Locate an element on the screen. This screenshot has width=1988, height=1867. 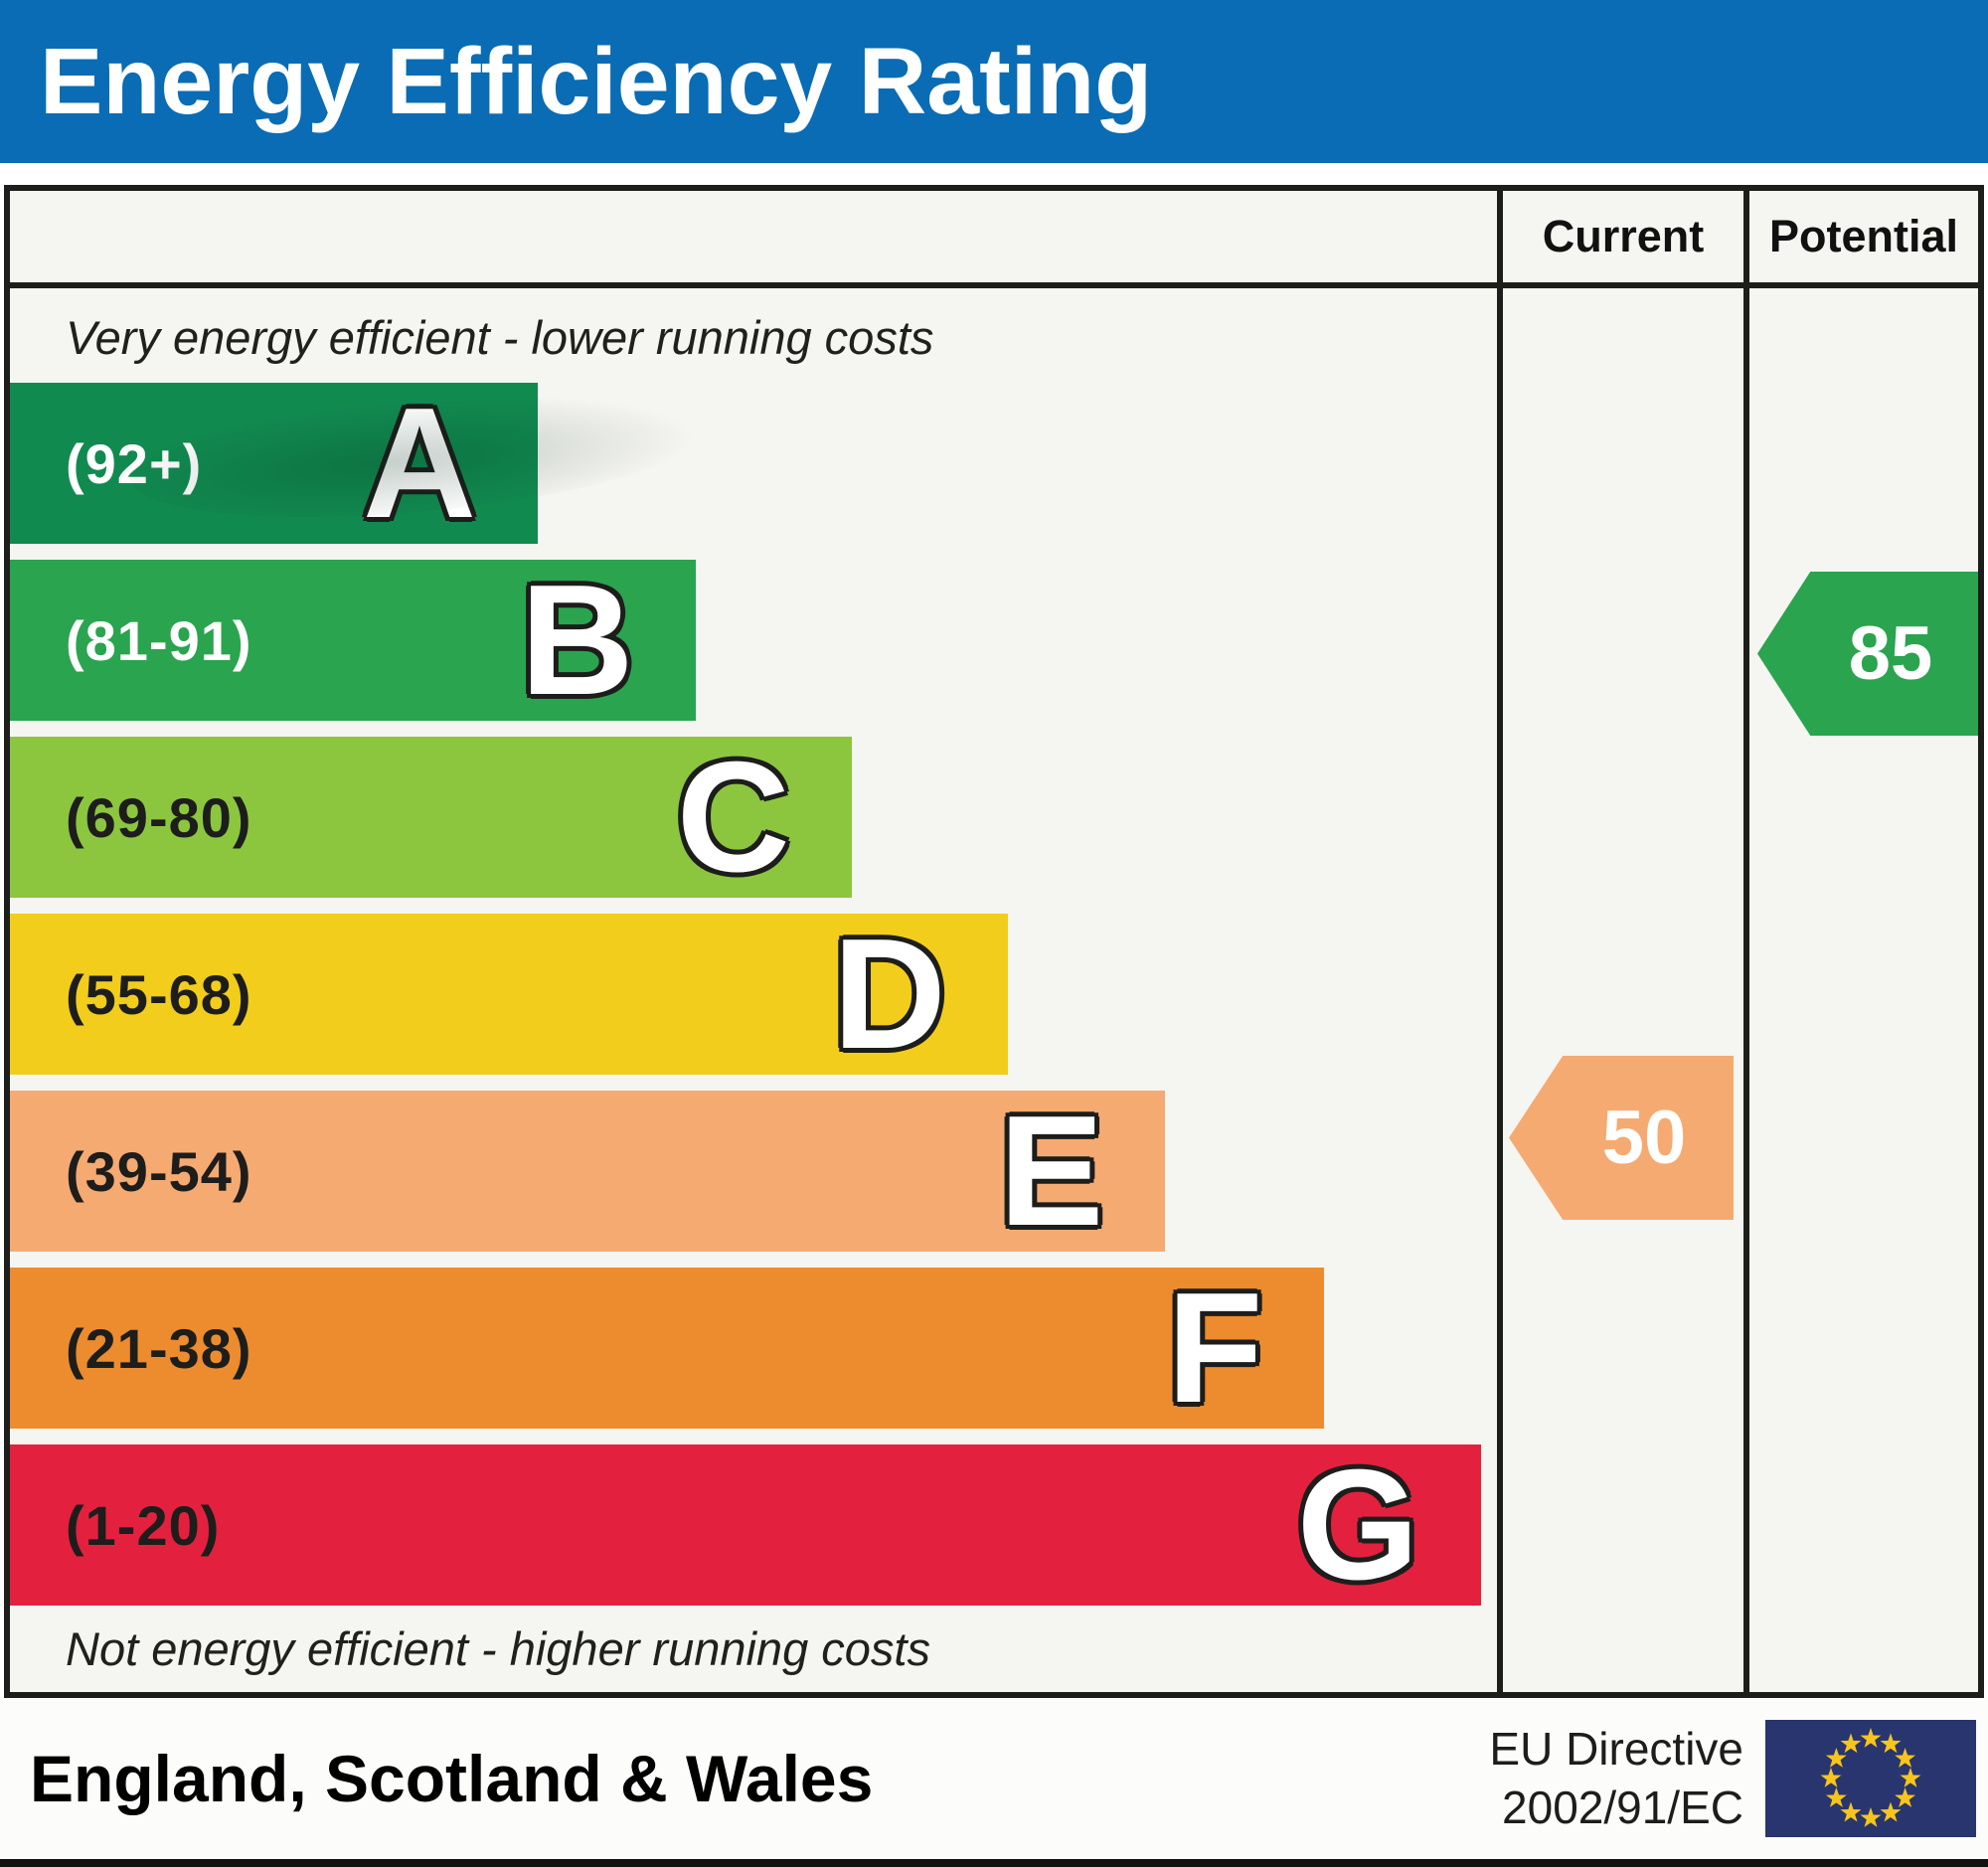
band-range-label: (81-91) is located at coordinates (159, 640).